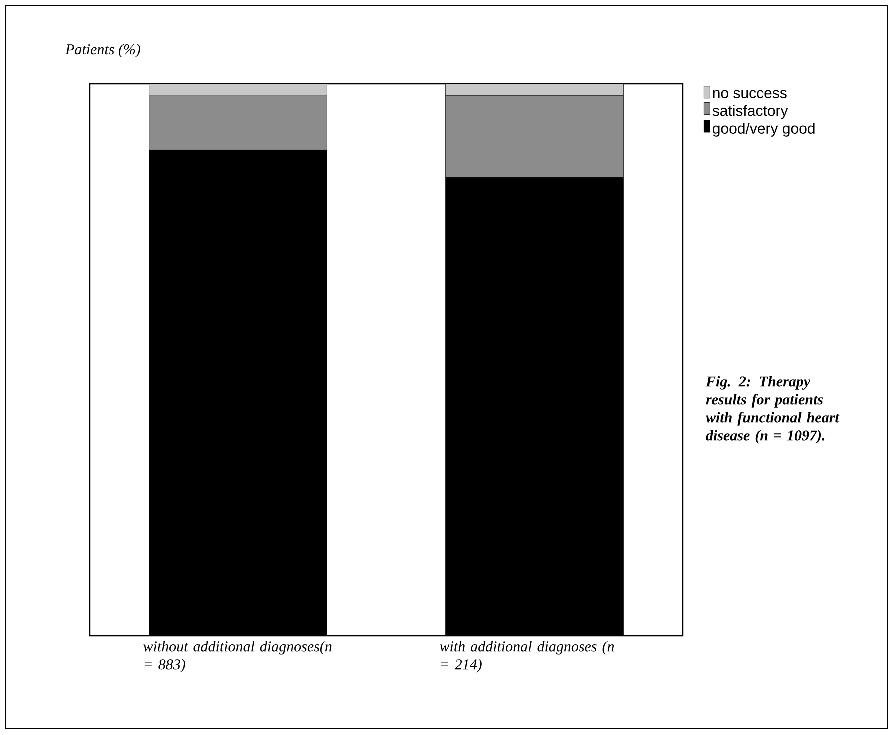 The image size is (894, 735). What do you see at coordinates (750, 112) in the screenshot?
I see `legend-label: satisfactory` at bounding box center [750, 112].